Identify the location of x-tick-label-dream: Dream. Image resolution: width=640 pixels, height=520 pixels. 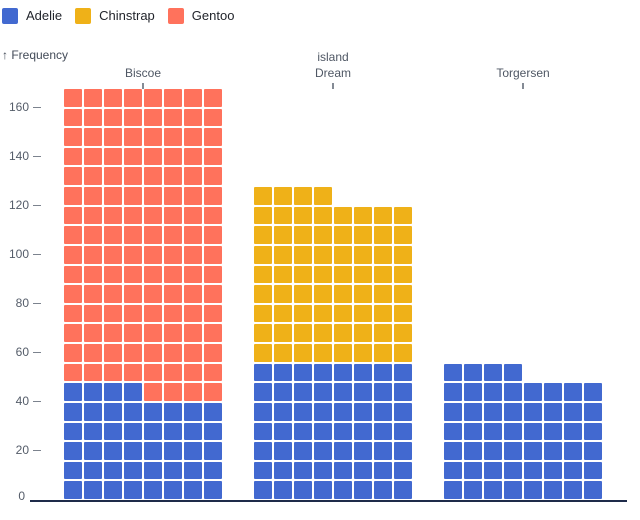
(332, 73).